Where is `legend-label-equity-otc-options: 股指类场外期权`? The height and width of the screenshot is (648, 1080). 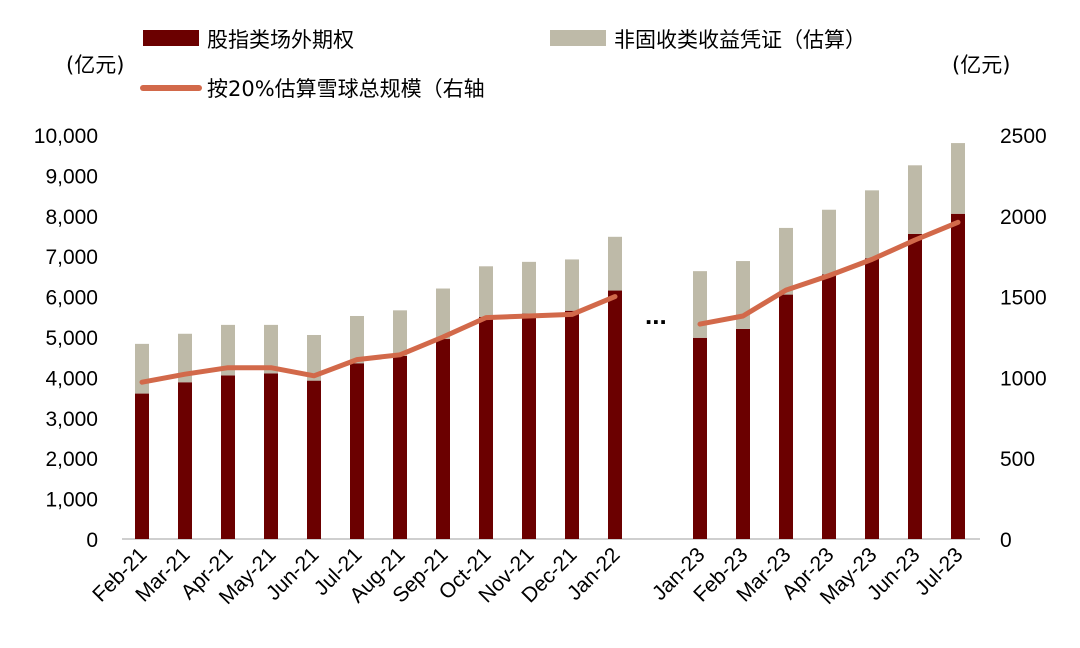 legend-label-equity-otc-options: 股指类场外期权 is located at coordinates (280, 40).